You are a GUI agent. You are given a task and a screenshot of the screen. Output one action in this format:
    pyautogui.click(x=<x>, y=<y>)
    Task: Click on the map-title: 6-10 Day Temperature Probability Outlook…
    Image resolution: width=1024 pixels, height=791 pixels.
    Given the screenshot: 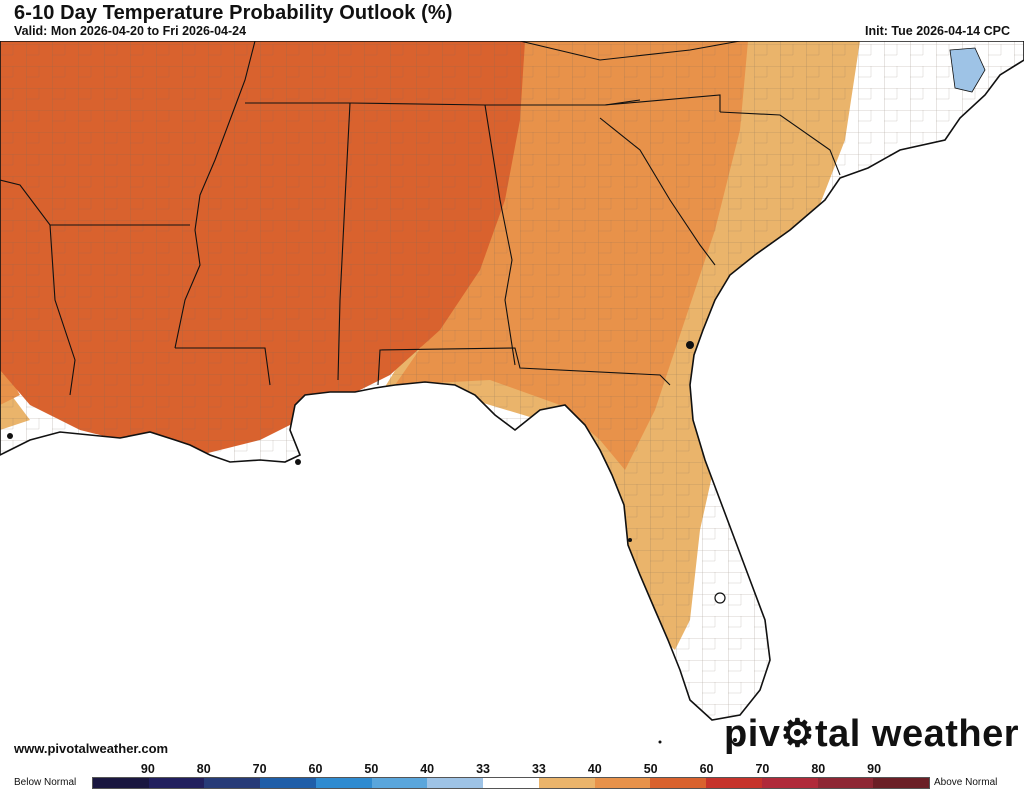 What is the action you would take?
    pyautogui.click(x=233, y=13)
    